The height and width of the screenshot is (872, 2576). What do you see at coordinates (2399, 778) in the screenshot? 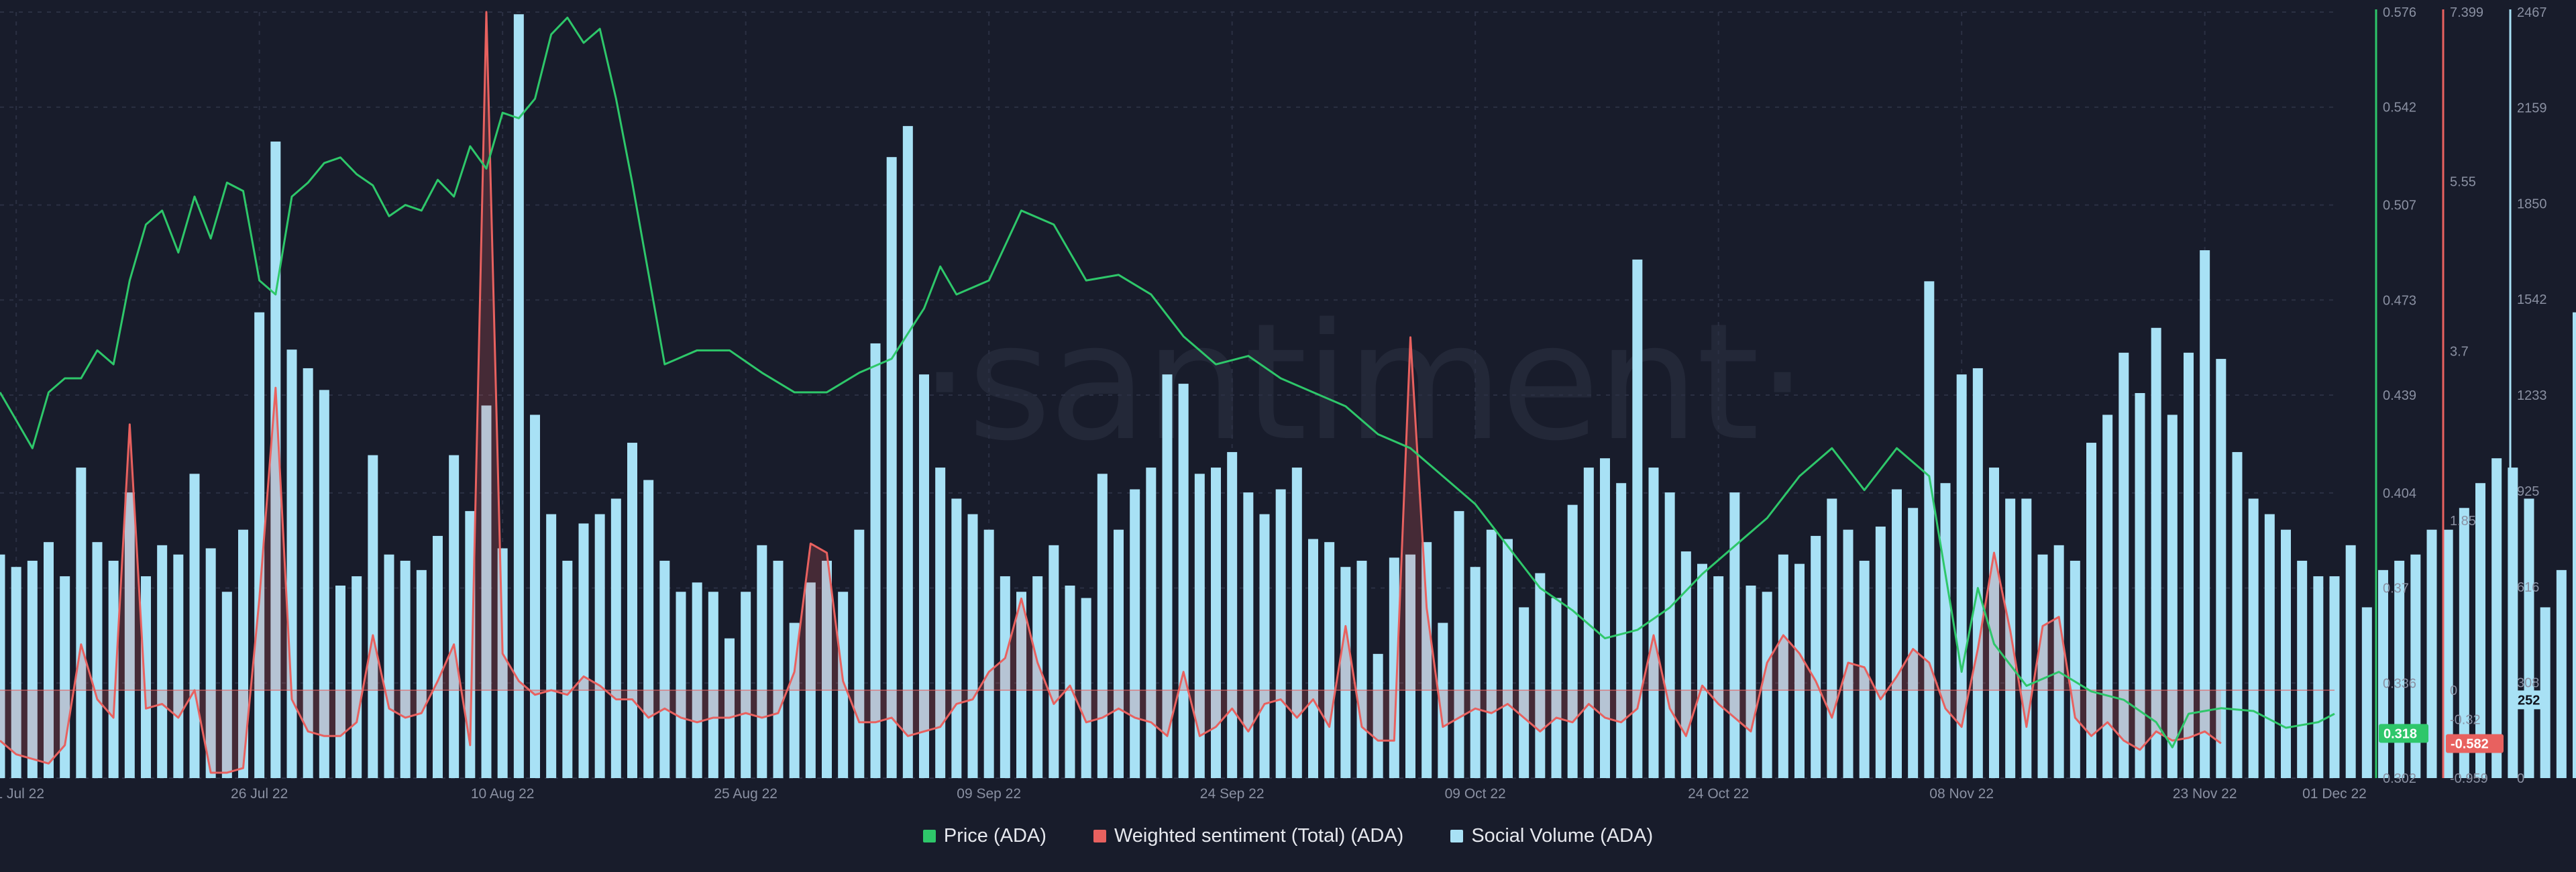
I see `axis-tick-price: 0.302` at bounding box center [2399, 778].